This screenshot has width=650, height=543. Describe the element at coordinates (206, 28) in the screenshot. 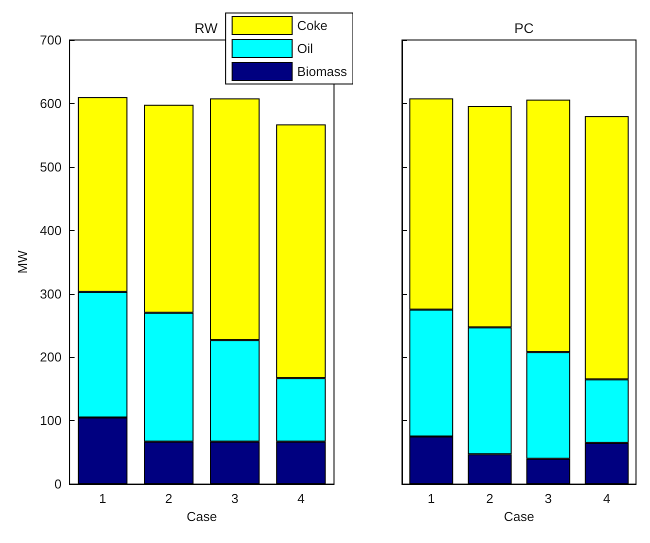

I see `chart-title: RW` at that location.